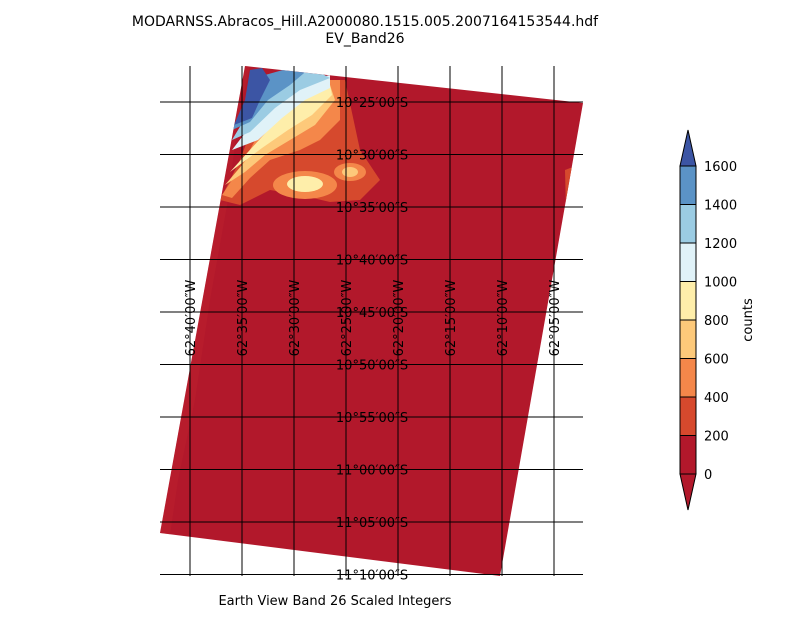 Image resolution: width=800 pixels, height=640 pixels. Describe the element at coordinates (451, 317) in the screenshot. I see `lon-label: 62°15′00″W` at that location.